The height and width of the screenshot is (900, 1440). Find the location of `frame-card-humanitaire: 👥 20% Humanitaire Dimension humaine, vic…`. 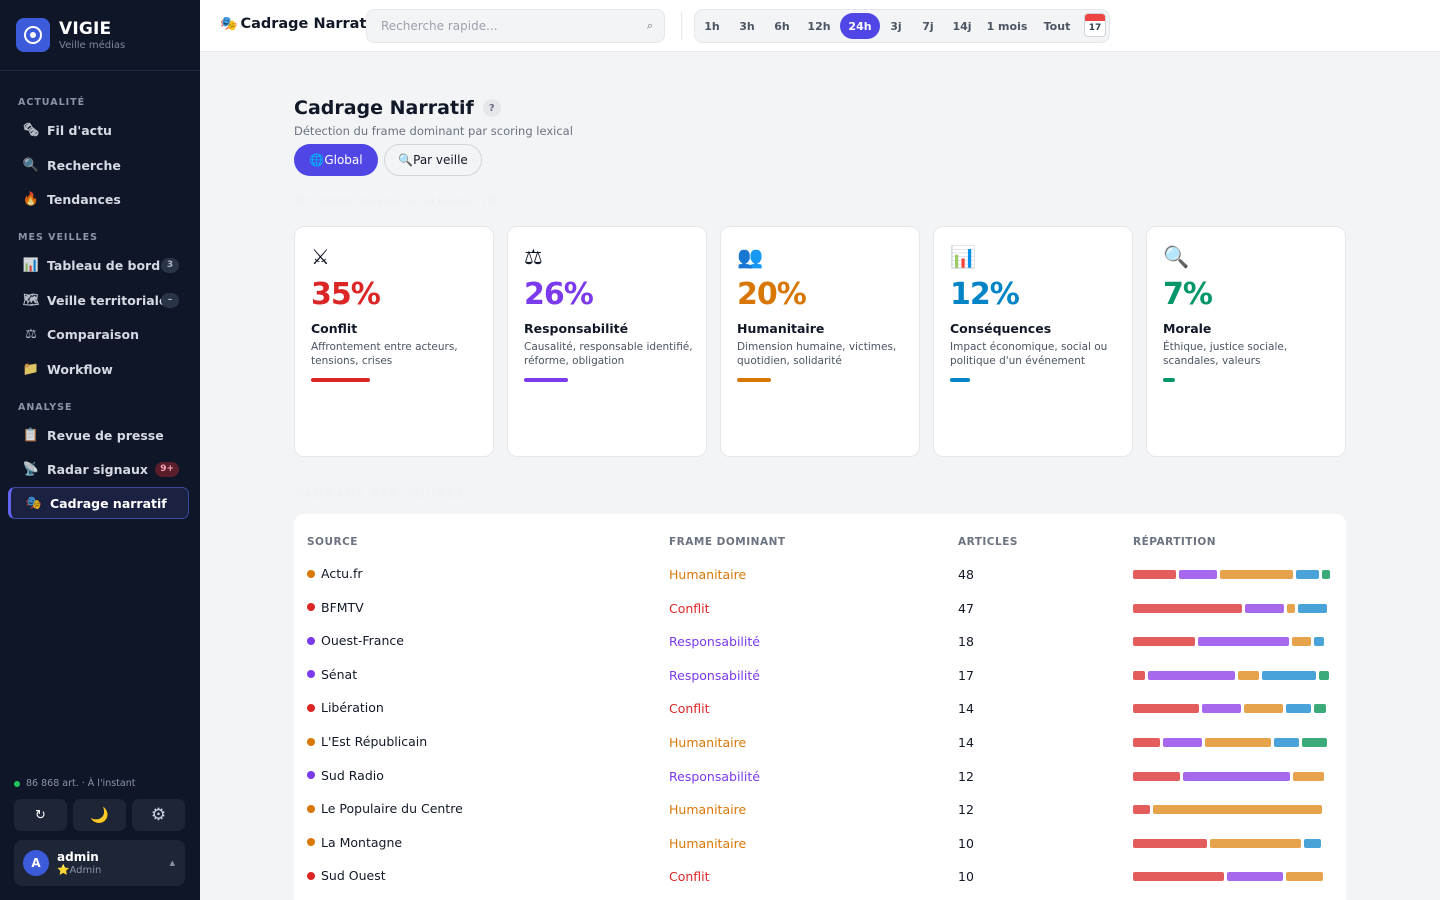

frame-card-humanitaire: 👥 20% Humanitaire Dimension humaine, vic… is located at coordinates (820, 341).